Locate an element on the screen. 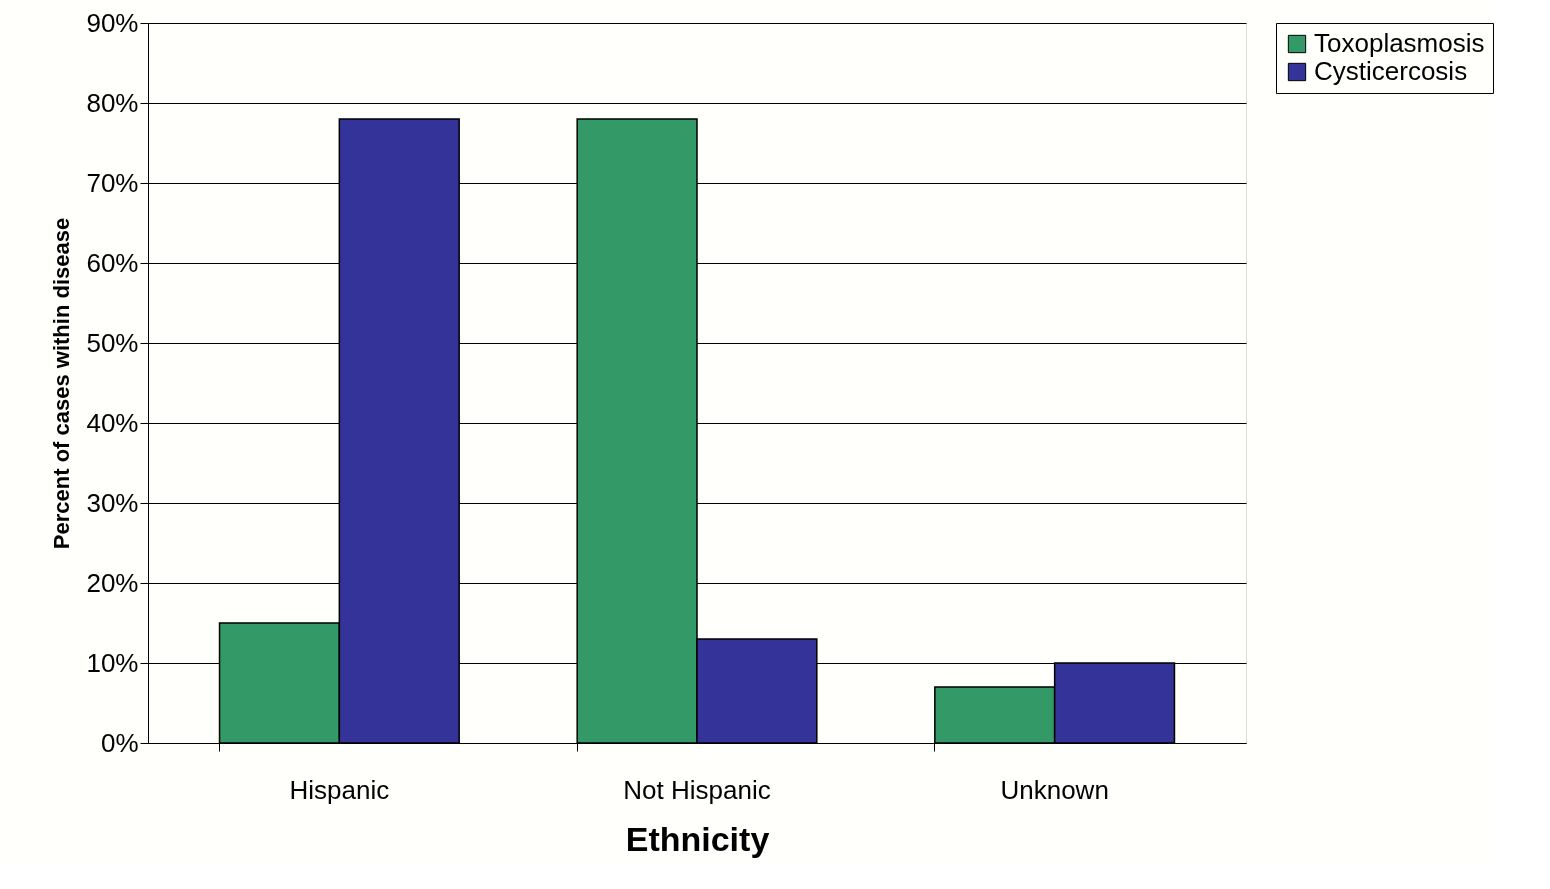 Image resolution: width=1550 pixels, height=889 pixels. x-tick-label: Hispanic is located at coordinates (339, 789).